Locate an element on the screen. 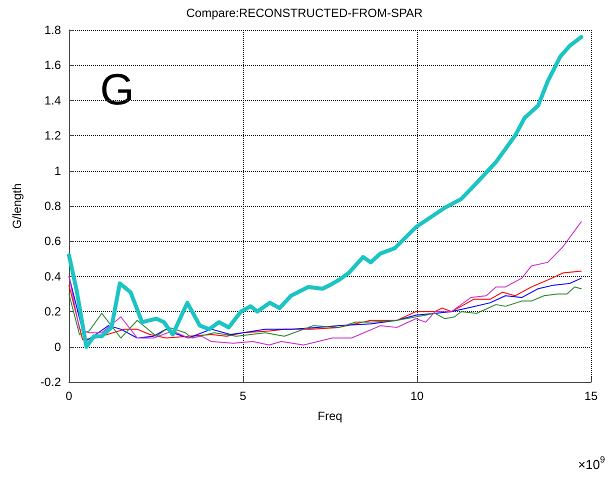 The width and height of the screenshot is (609, 477). x-axis-title: Freq is located at coordinates (330, 416).